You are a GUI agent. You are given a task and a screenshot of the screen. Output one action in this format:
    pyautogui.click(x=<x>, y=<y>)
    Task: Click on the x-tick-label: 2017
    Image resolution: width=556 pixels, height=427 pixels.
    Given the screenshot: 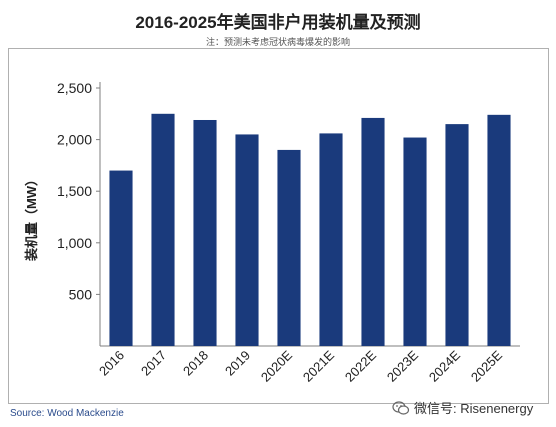 What is the action you would take?
    pyautogui.click(x=153, y=363)
    